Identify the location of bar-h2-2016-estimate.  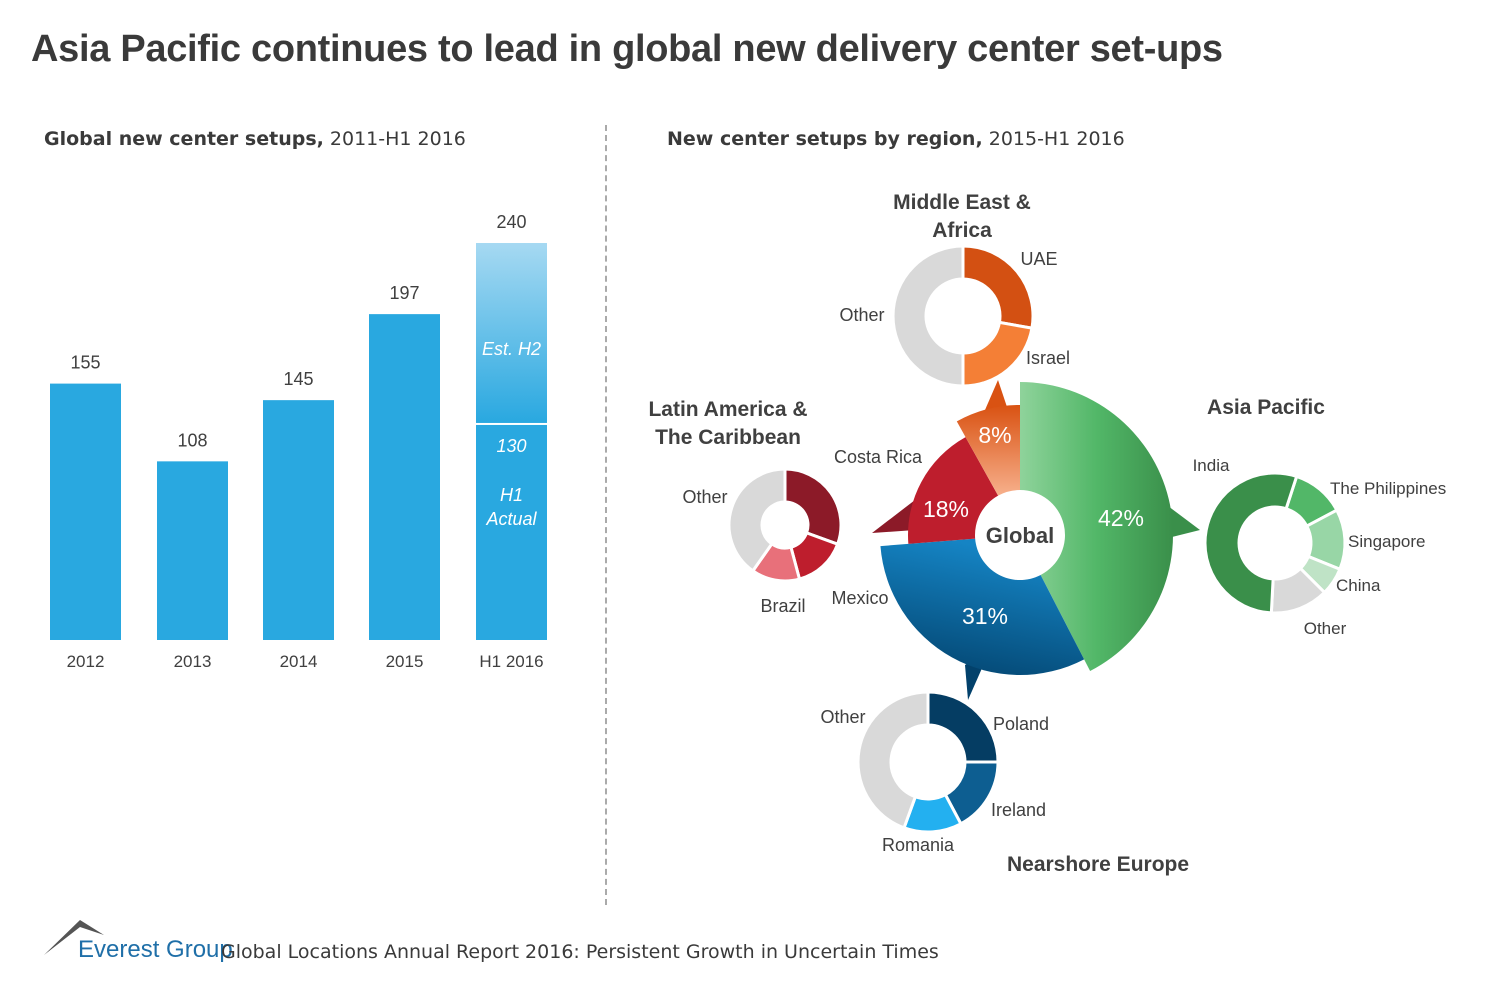
(511, 333).